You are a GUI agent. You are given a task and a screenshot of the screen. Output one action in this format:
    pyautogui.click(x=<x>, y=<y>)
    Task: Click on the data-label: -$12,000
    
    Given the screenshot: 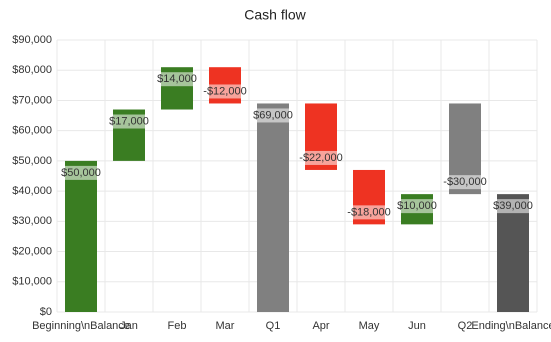 What is the action you would take?
    pyautogui.click(x=224, y=91)
    